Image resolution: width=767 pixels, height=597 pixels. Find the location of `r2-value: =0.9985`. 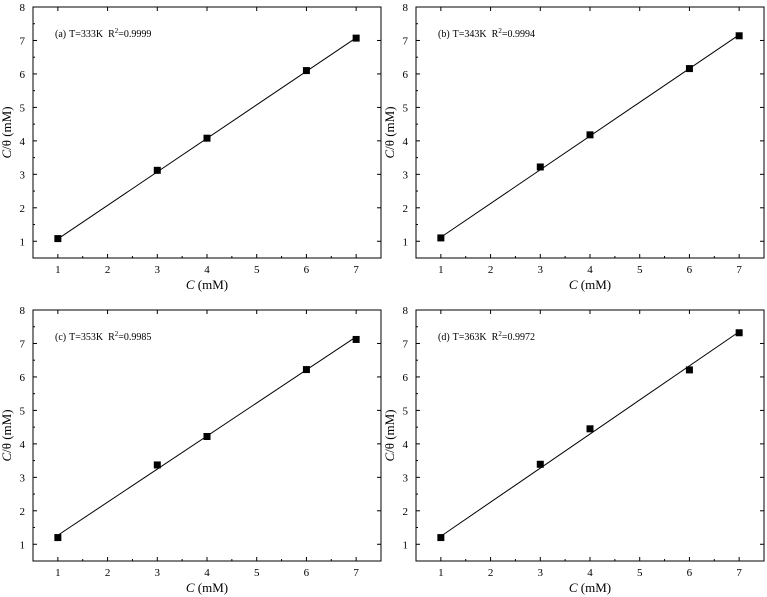

r2-value: =0.9985 is located at coordinates (134, 337).